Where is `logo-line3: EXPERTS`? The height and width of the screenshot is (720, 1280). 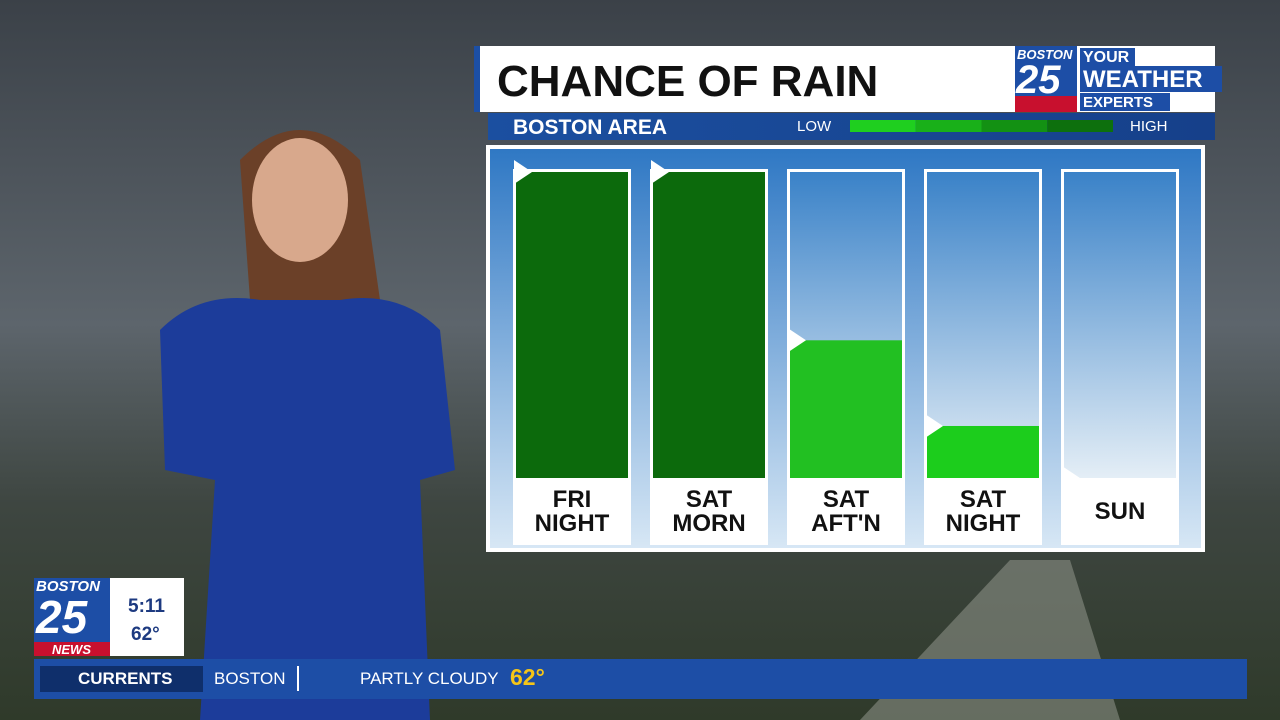 logo-line3: EXPERTS is located at coordinates (1118, 102).